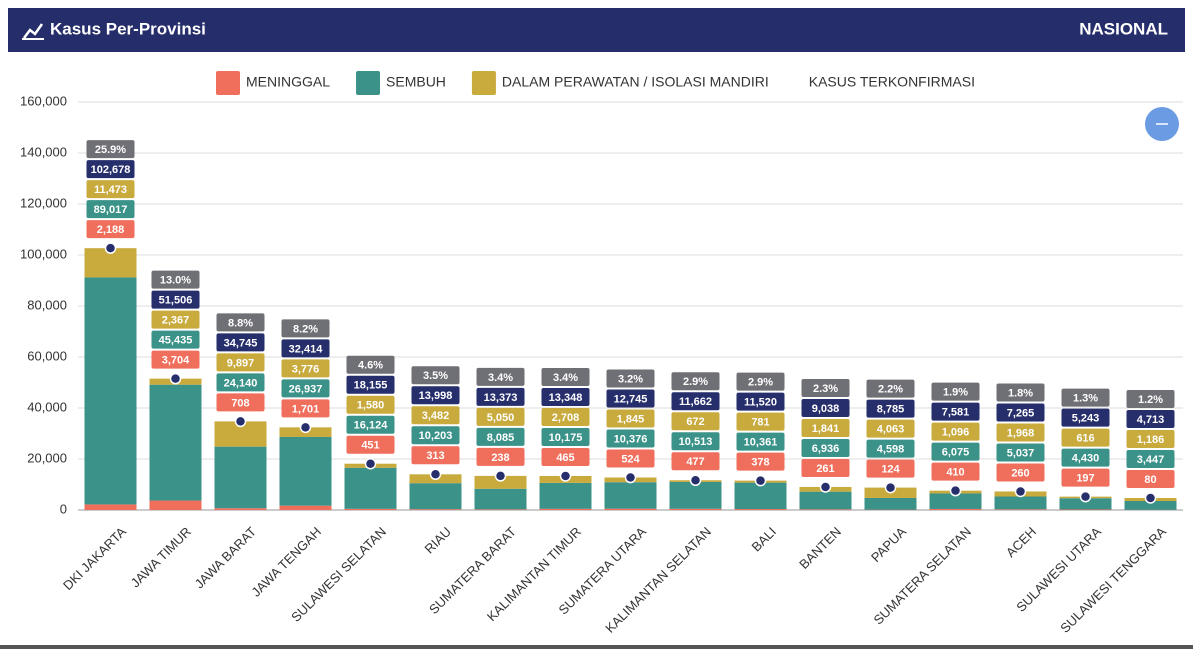  What do you see at coordinates (566, 398) in the screenshot?
I see `data-label: 13,348` at bounding box center [566, 398].